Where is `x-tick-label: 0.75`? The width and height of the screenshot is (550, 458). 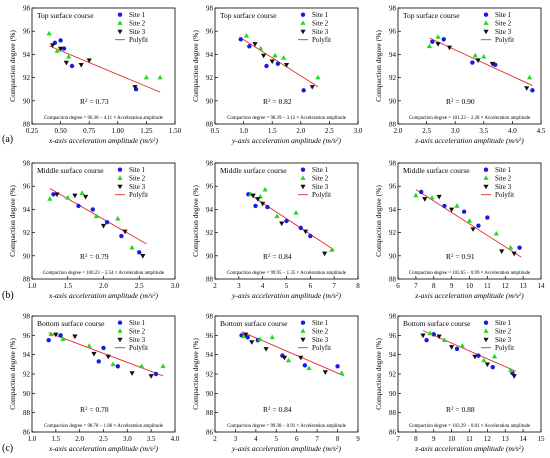
x-tick-label: 0.75 is located at coordinates (89, 131).